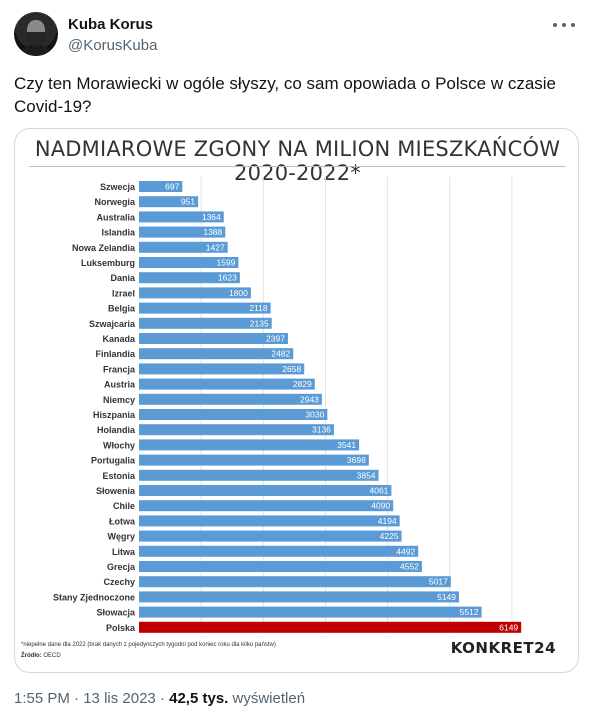 Image resolution: width=593 pixels, height=718 pixels. I want to click on bar-value-label: 5017, so click(438, 582).